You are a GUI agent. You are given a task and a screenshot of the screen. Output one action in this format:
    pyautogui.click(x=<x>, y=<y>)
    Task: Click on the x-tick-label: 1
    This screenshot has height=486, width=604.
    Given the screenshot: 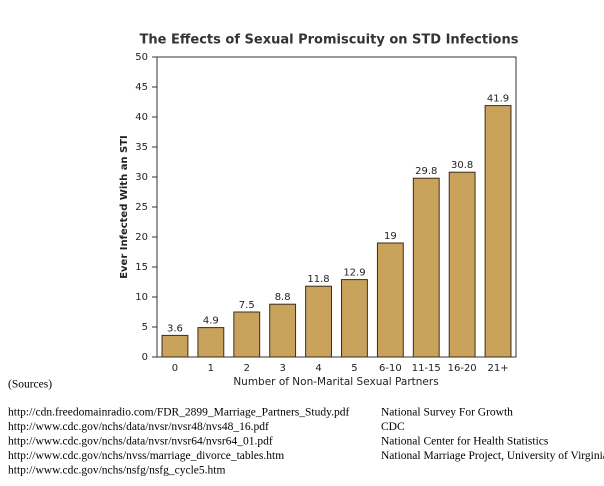 What is the action you would take?
    pyautogui.click(x=211, y=368)
    